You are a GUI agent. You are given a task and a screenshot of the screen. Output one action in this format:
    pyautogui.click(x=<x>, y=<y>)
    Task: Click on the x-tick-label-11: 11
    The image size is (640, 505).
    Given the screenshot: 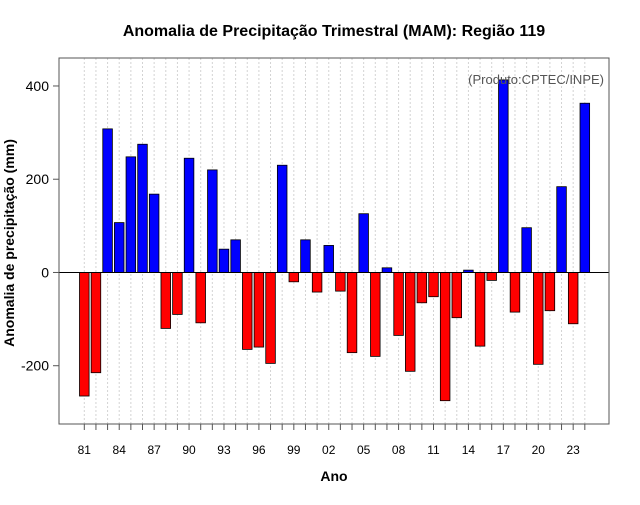 What is the action you would take?
    pyautogui.click(x=433, y=450)
    